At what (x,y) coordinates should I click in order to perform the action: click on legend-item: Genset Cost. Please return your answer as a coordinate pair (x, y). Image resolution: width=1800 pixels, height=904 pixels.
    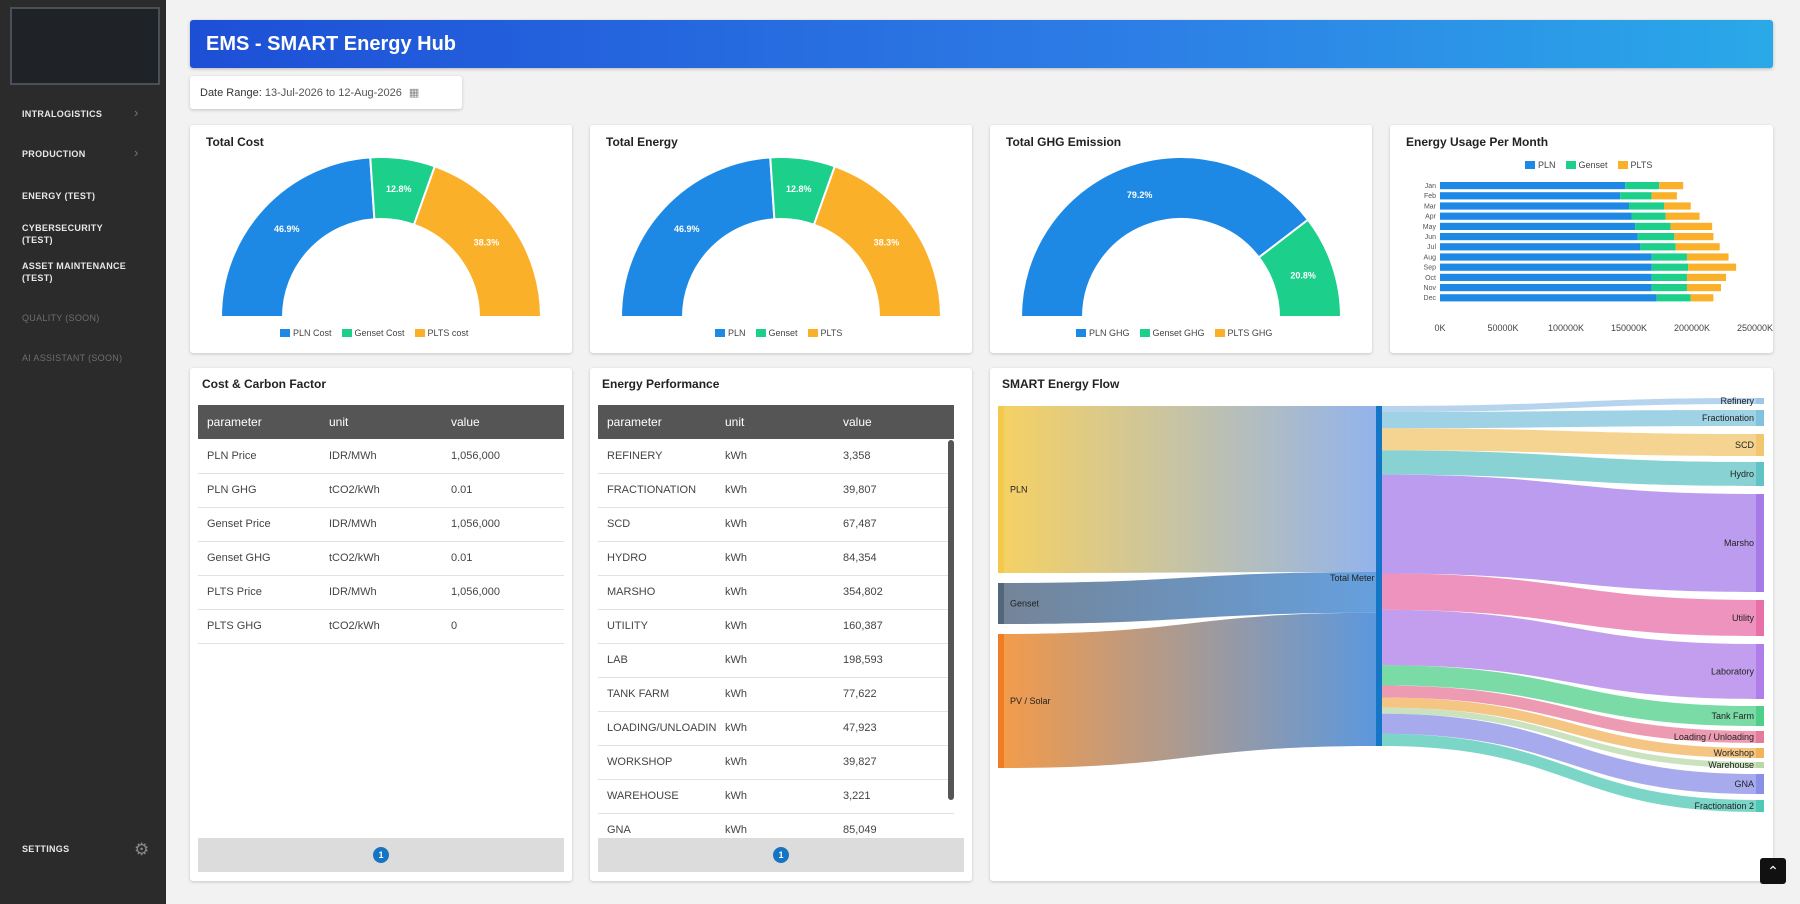
    Looking at the image, I should click on (373, 333).